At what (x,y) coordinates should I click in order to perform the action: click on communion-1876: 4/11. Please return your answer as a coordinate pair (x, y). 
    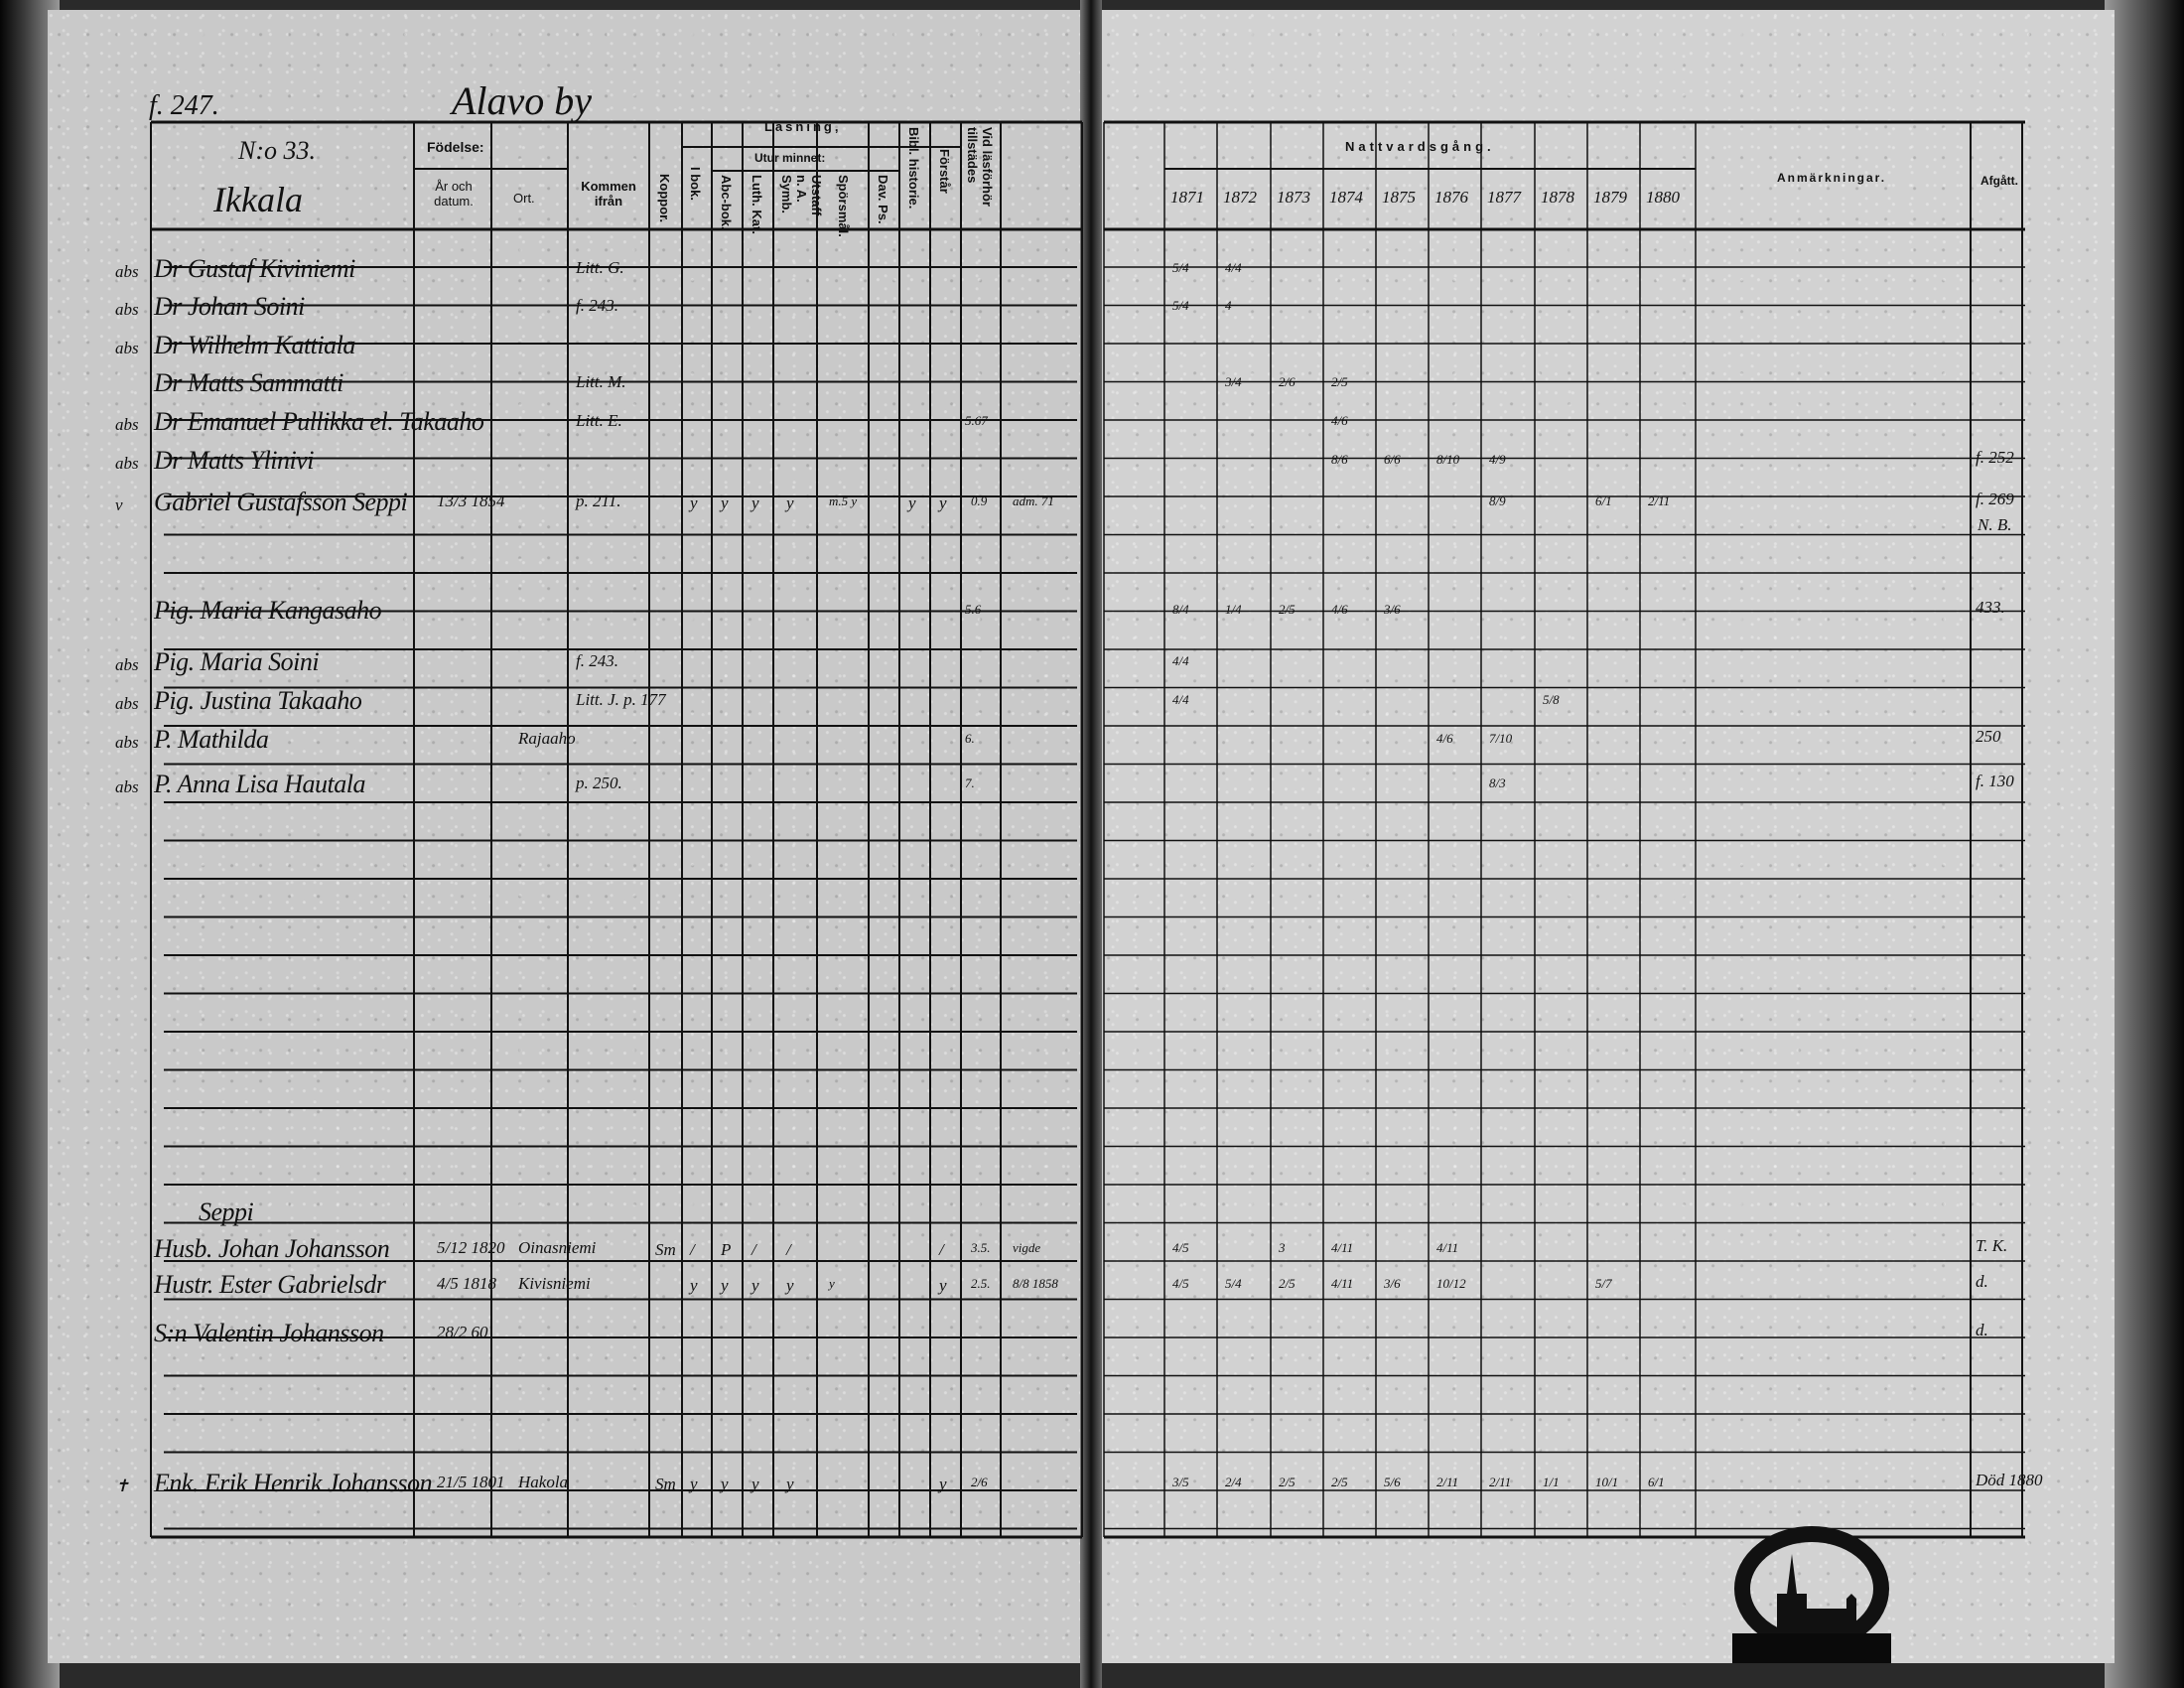
    Looking at the image, I should click on (1447, 1247).